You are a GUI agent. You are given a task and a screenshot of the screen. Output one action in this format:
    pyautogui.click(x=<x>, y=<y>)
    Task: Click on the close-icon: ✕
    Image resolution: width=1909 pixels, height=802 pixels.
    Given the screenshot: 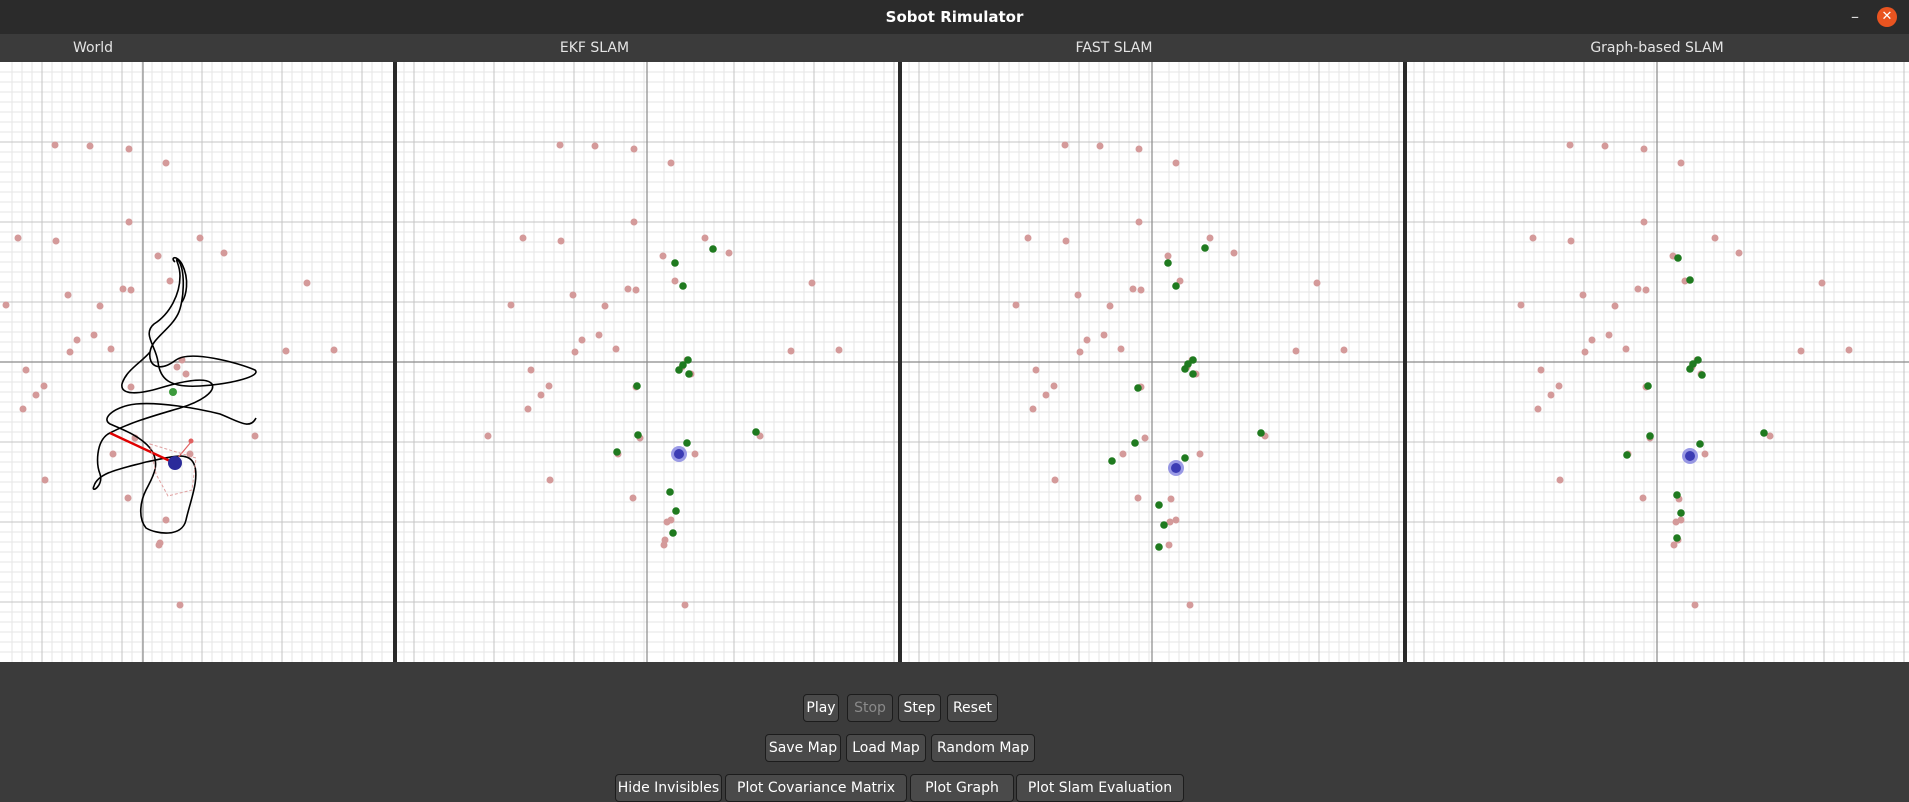 What is the action you would take?
    pyautogui.click(x=1887, y=17)
    